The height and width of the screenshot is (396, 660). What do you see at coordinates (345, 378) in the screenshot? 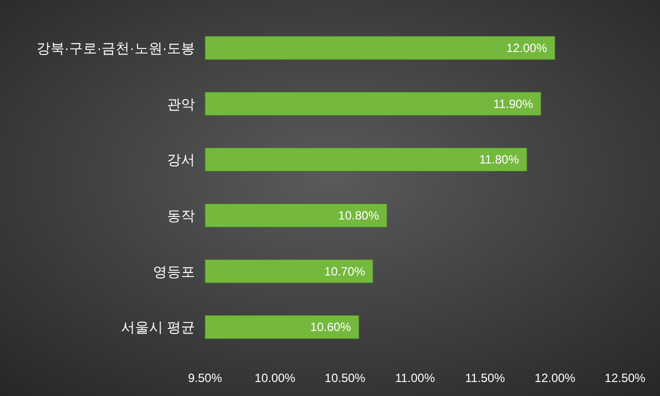
I see `x-tick-label: 10.50%` at bounding box center [345, 378].